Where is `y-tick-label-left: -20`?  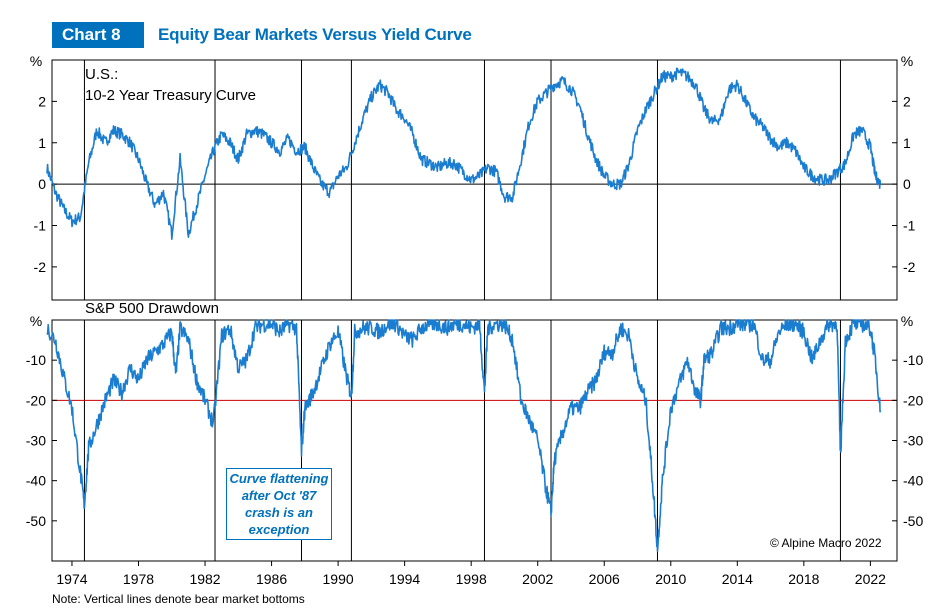 y-tick-label-left: -20 is located at coordinates (36, 400).